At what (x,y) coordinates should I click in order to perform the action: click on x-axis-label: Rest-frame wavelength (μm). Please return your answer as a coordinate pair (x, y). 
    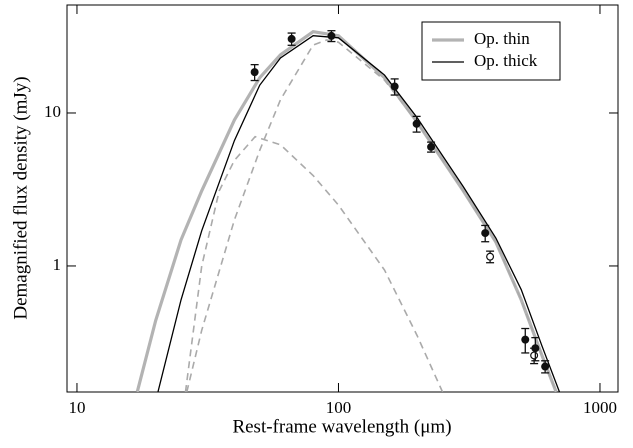
    Looking at the image, I should click on (341, 426).